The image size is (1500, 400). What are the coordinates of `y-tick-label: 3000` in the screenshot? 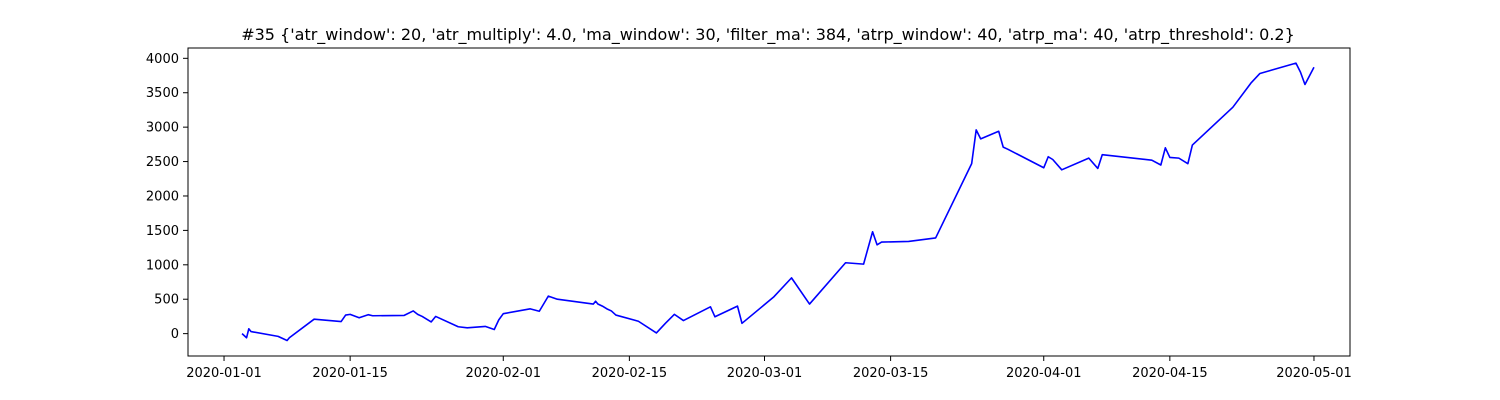 It's located at (162, 128).